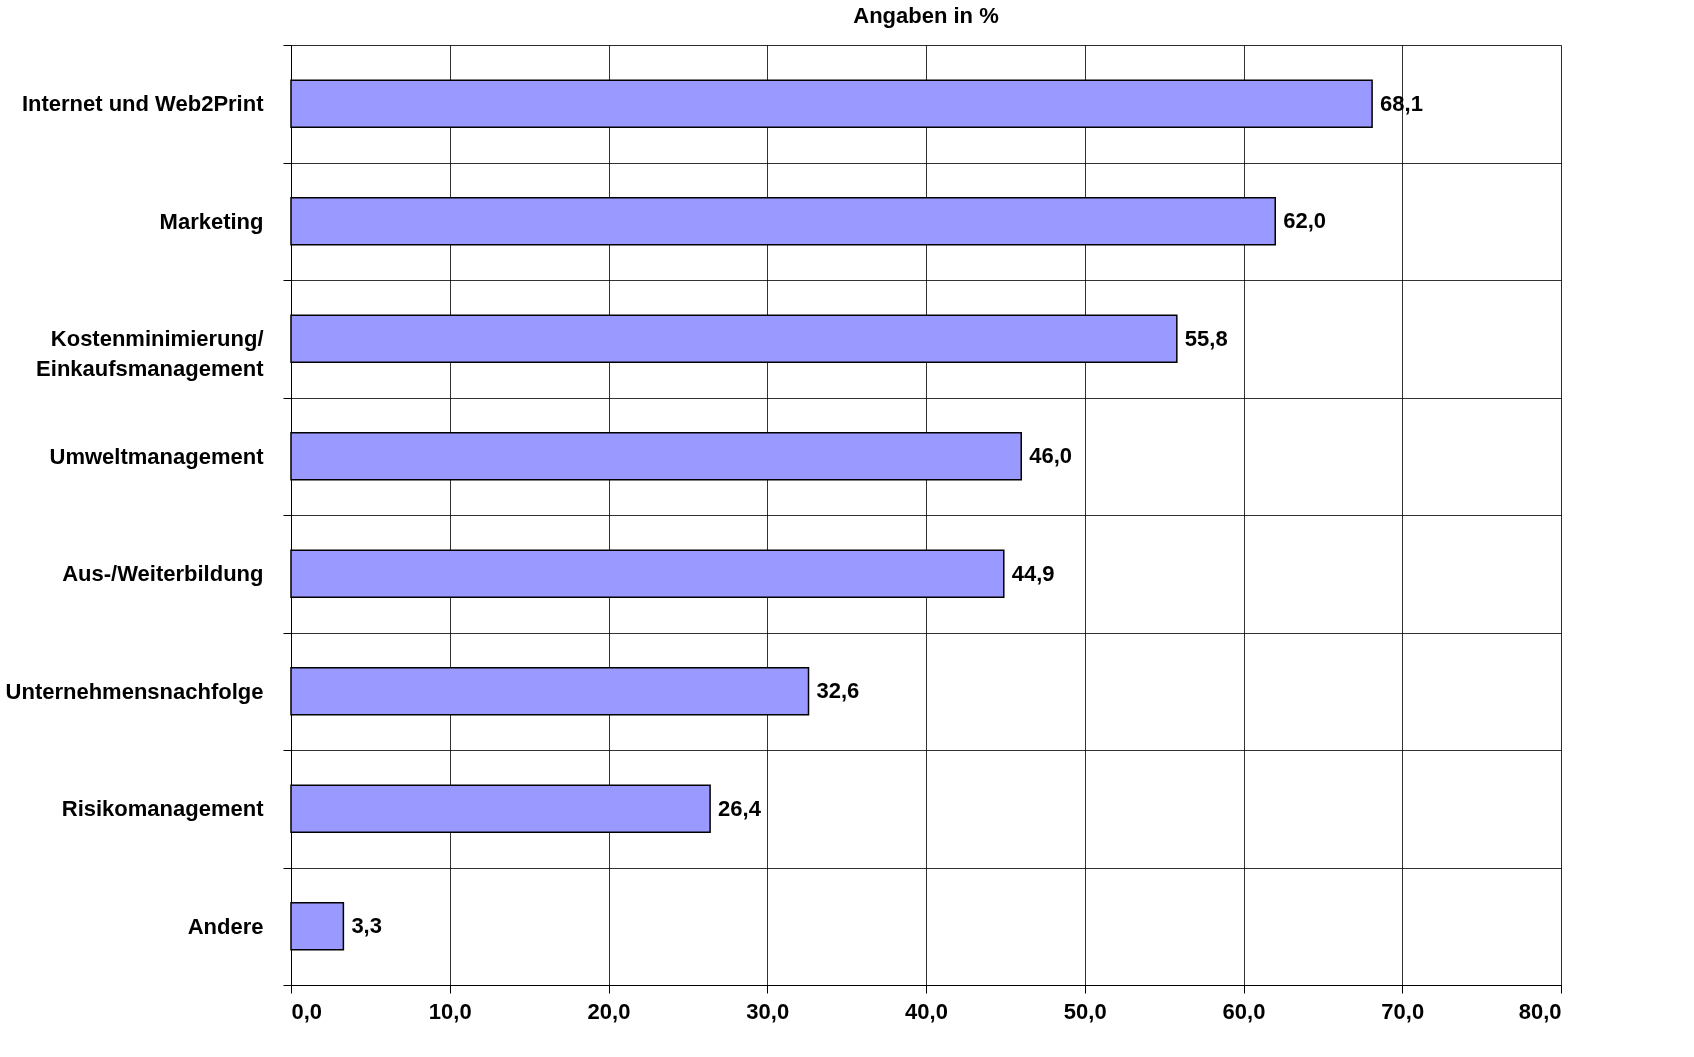 The width and height of the screenshot is (1694, 1057). Describe the element at coordinates (1540, 1011) in the screenshot. I see `x-tick-label: 80,0` at that location.